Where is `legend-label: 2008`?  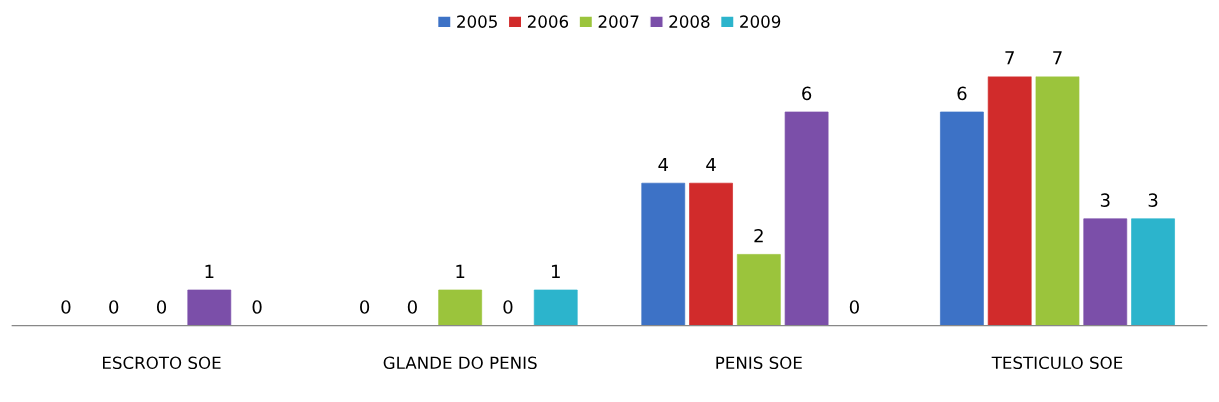
legend-label: 2008 is located at coordinates (689, 21).